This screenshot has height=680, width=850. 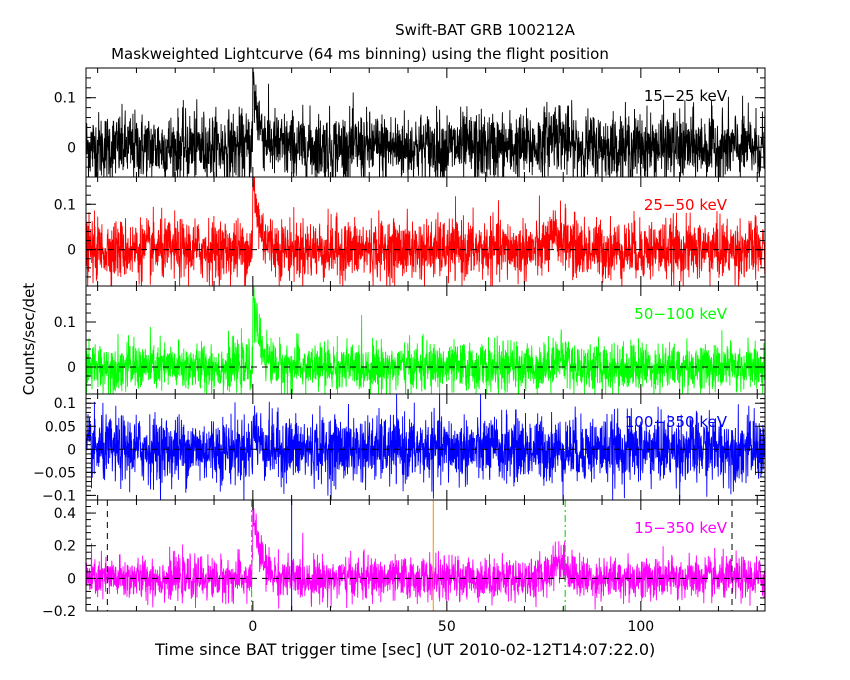 I want to click on panel-band-label: 25−50 keV, so click(x=686, y=205).